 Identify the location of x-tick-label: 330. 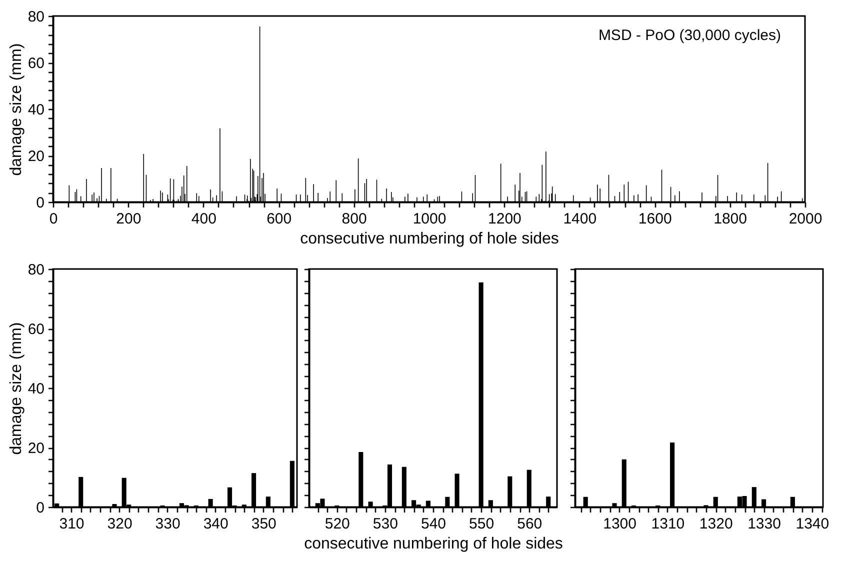
(167, 524).